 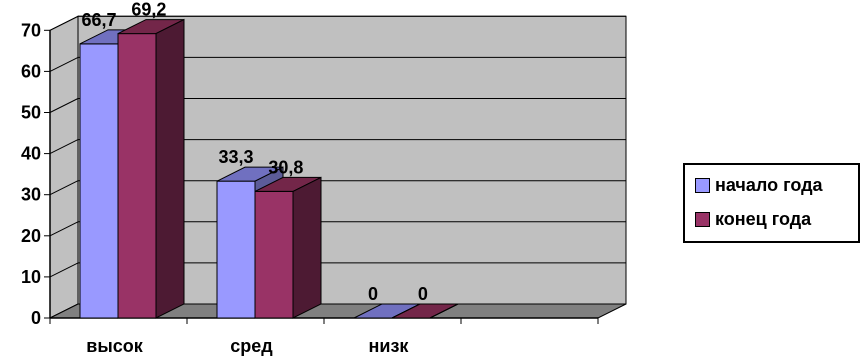 What do you see at coordinates (148, 10) in the screenshot?
I see `data-label-2-1: 69,2` at bounding box center [148, 10].